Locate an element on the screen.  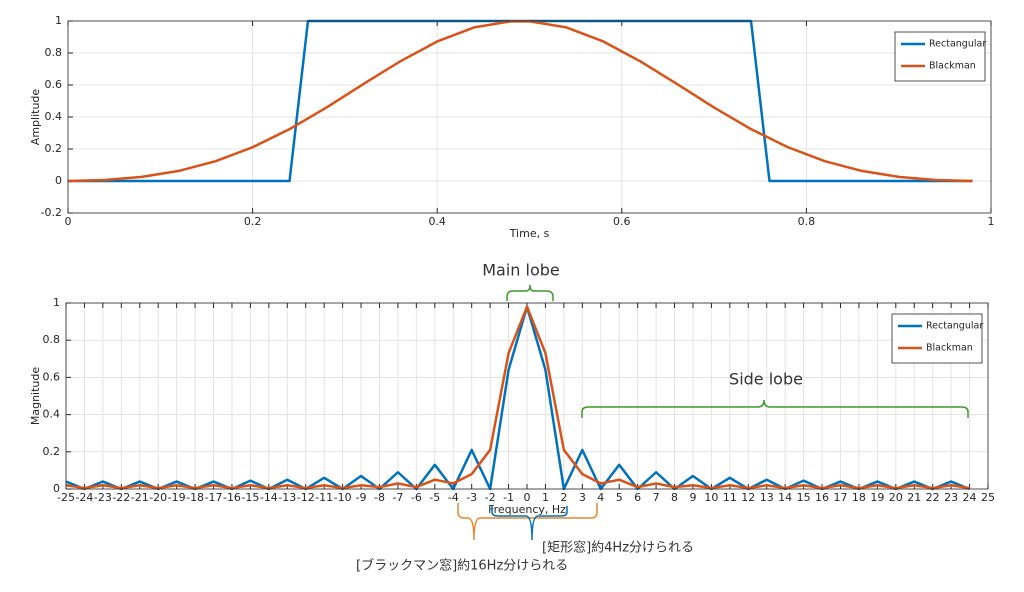
x-tick-label: -22 is located at coordinates (121, 497).